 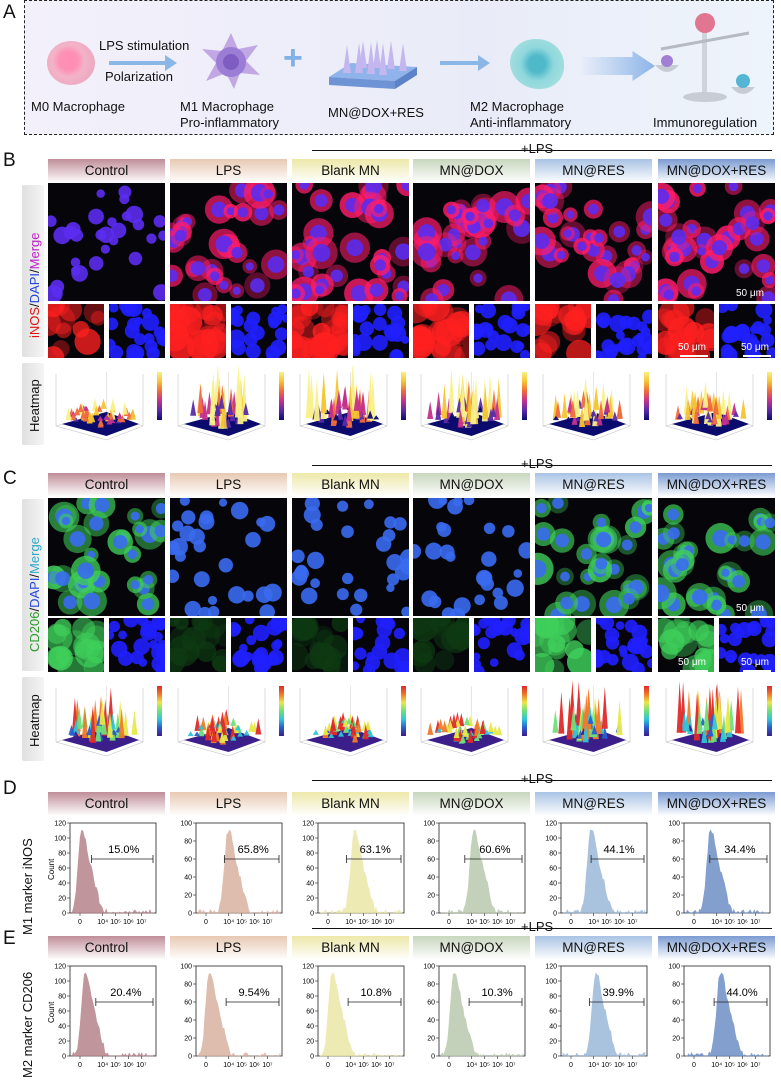 I want to click on panel-e-xtick-2-1: 10⁴, so click(x=350, y=1065).